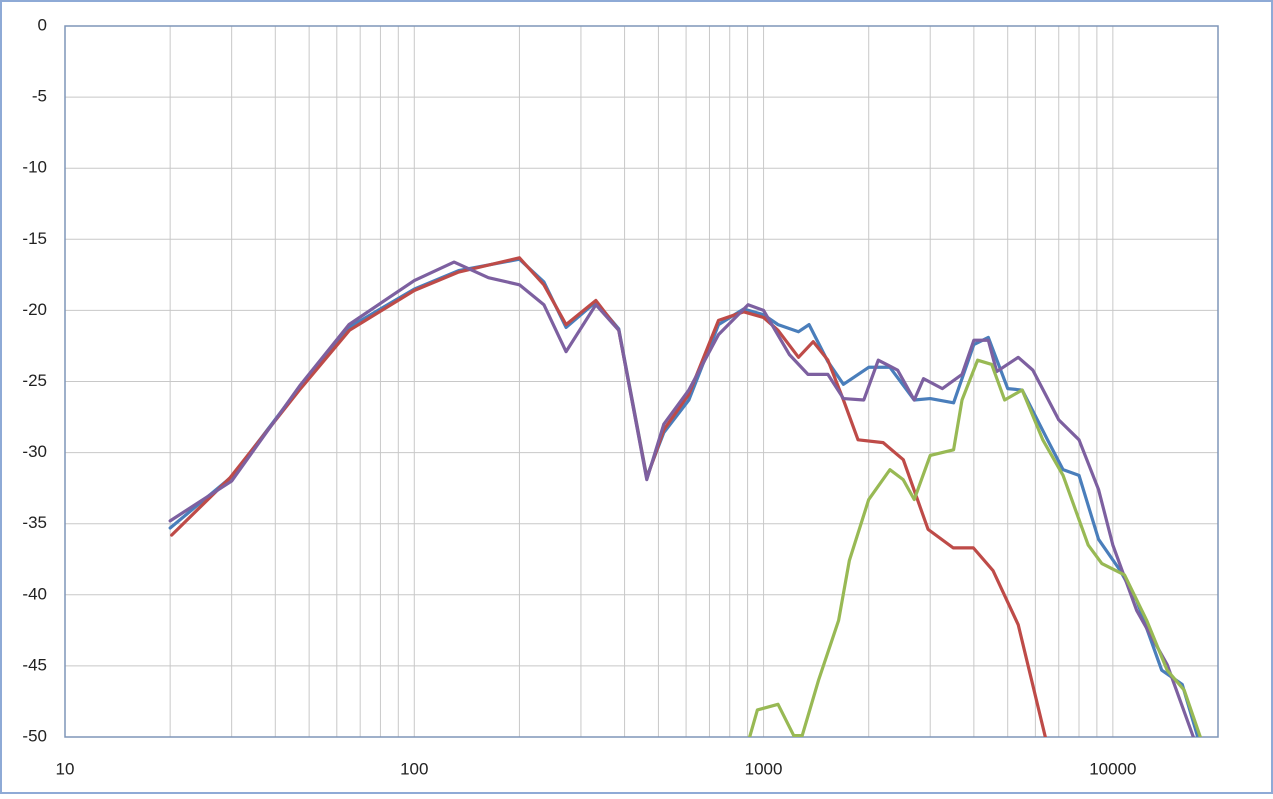 The height and width of the screenshot is (799, 1273). What do you see at coordinates (414, 768) in the screenshot?
I see `x-tick-label: 100` at bounding box center [414, 768].